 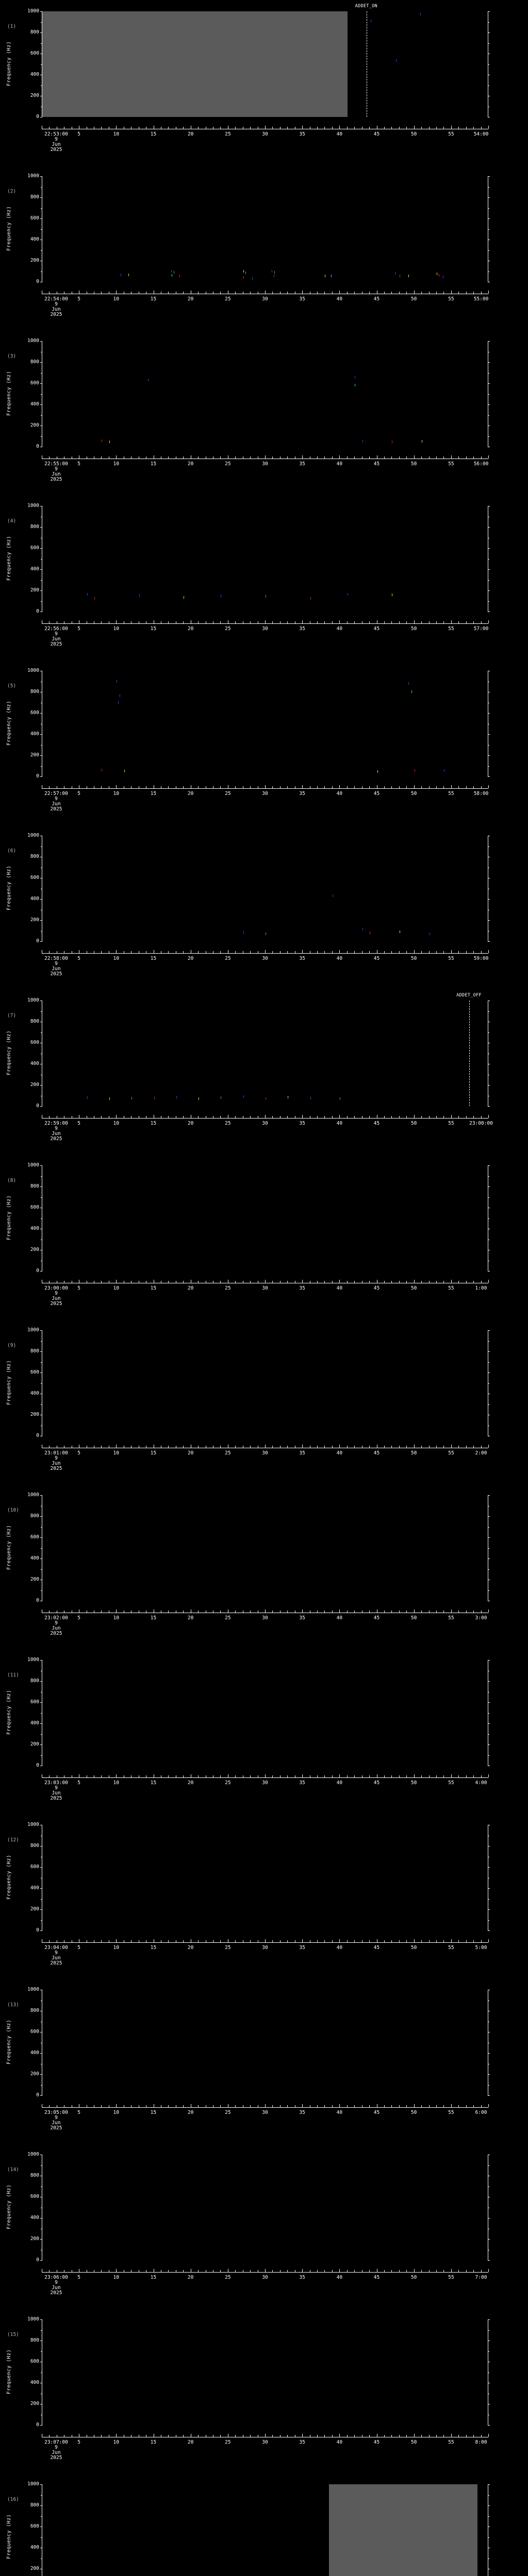 What do you see at coordinates (34, 218) in the screenshot?
I see `y-tick-label: 600` at bounding box center [34, 218].